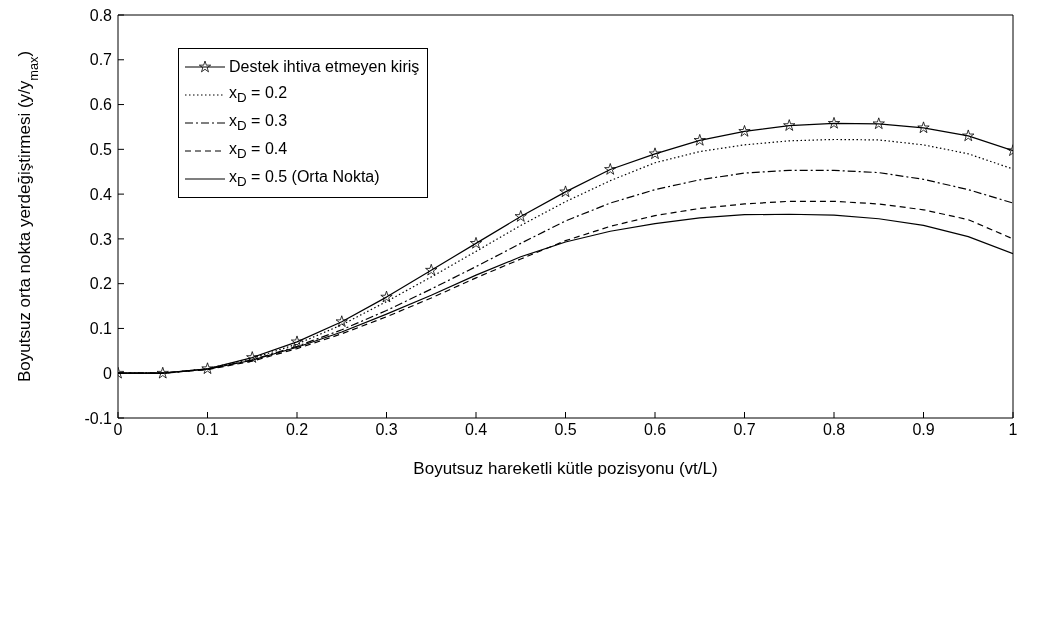 The width and height of the screenshot is (1042, 635). I want to click on y-tick-label: 0.6, so click(101, 105).